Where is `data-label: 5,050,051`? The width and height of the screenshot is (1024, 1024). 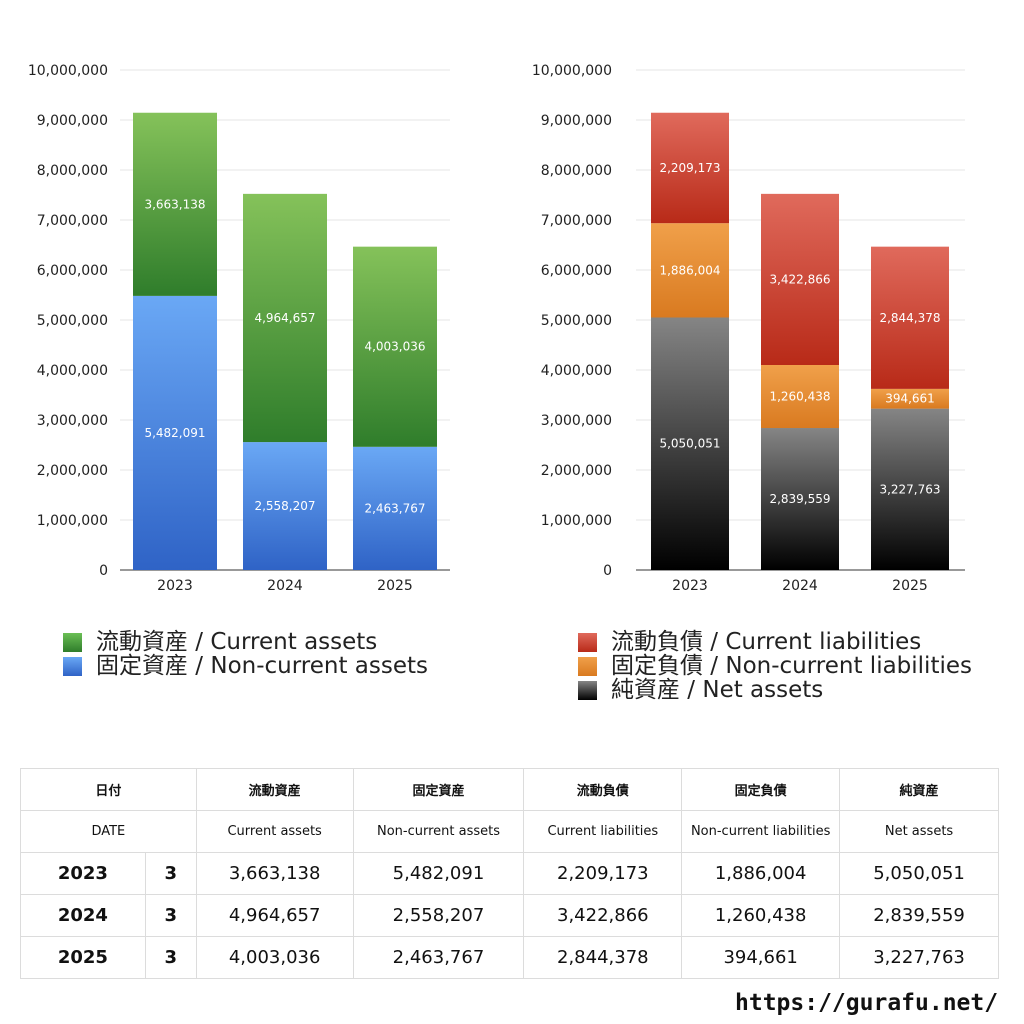
data-label: 5,050,051 is located at coordinates (689, 444).